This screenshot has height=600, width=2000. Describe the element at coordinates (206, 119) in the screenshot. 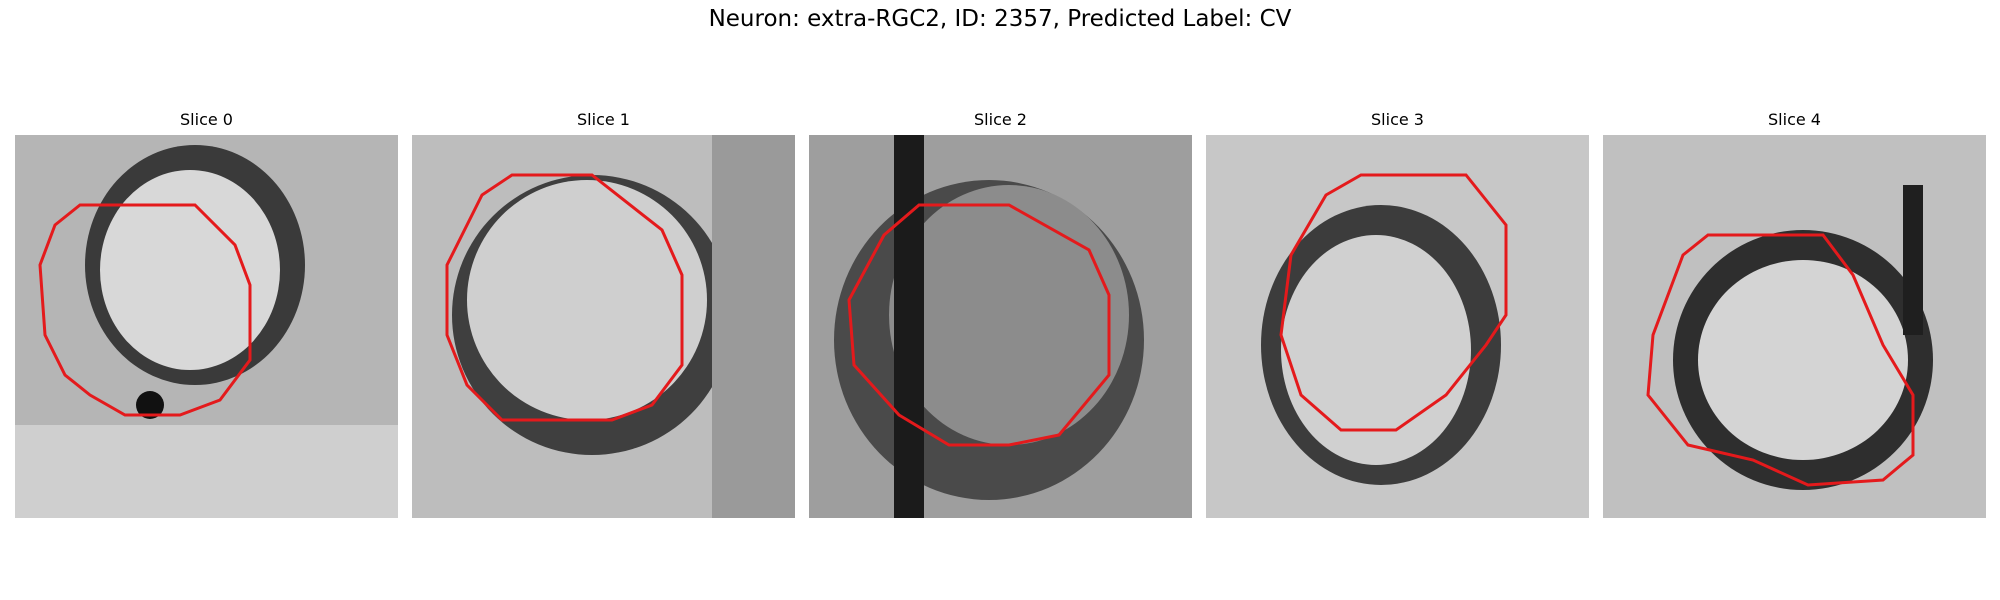

I see `slice-title-0: Slice 0` at that location.